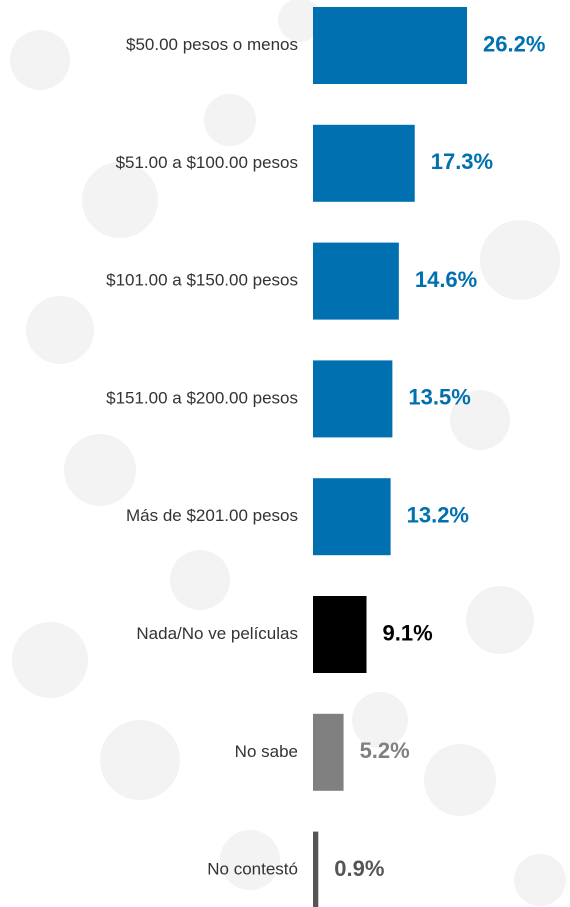 This screenshot has width=570, height=907. Describe the element at coordinates (202, 280) in the screenshot. I see `category-label: $101.00 a $150.00 pesos` at that location.